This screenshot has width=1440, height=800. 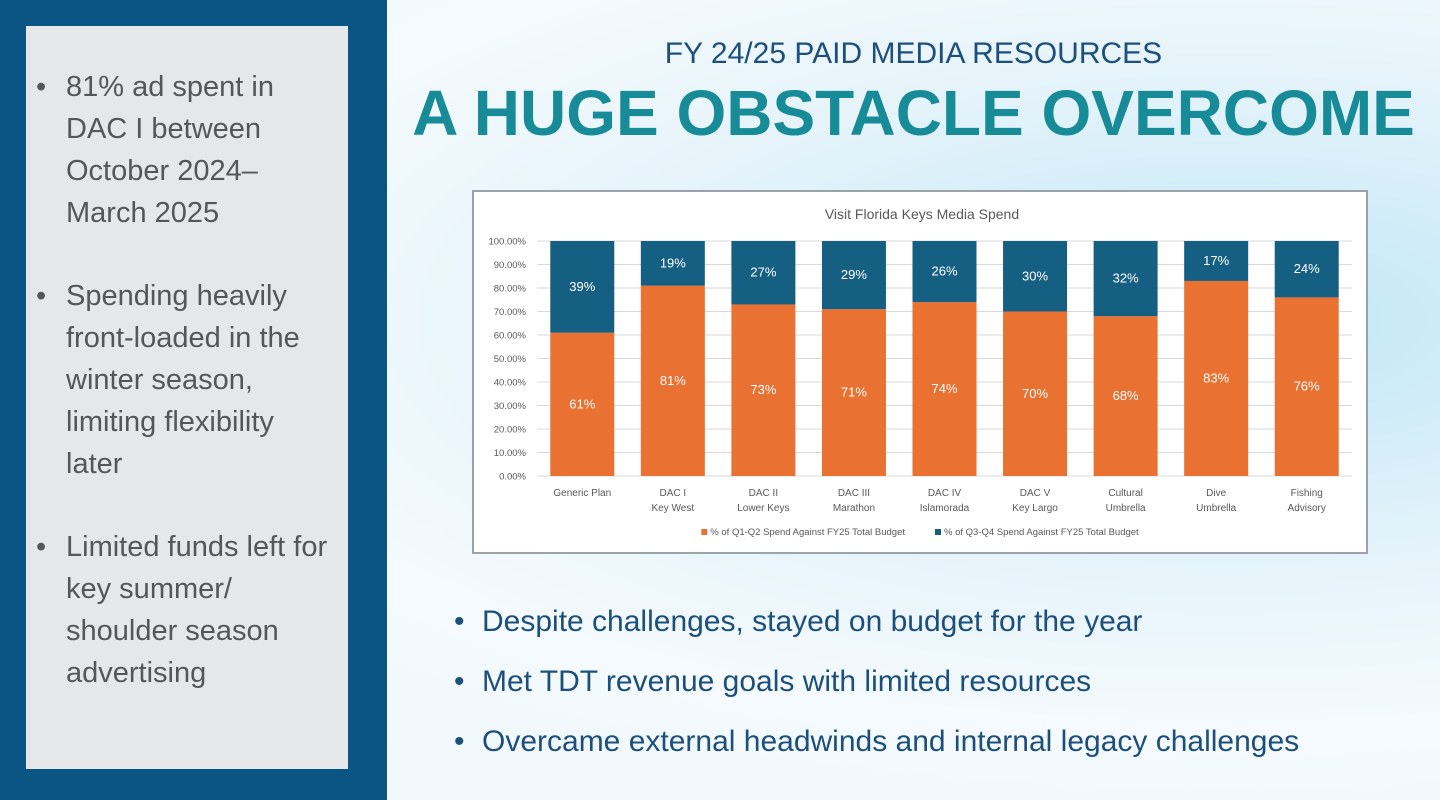 I want to click on y-tick-label: 50.00%, so click(x=510, y=359).